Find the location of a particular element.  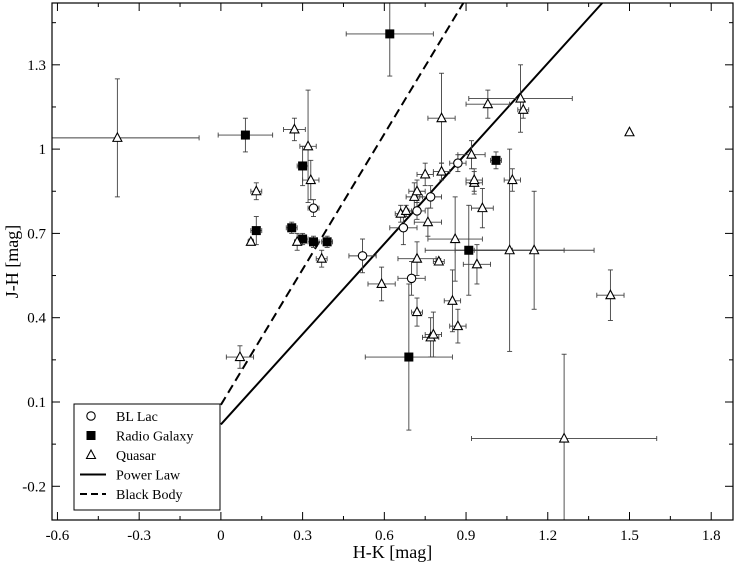

x-tick-label: 1.8 is located at coordinates (711, 536).